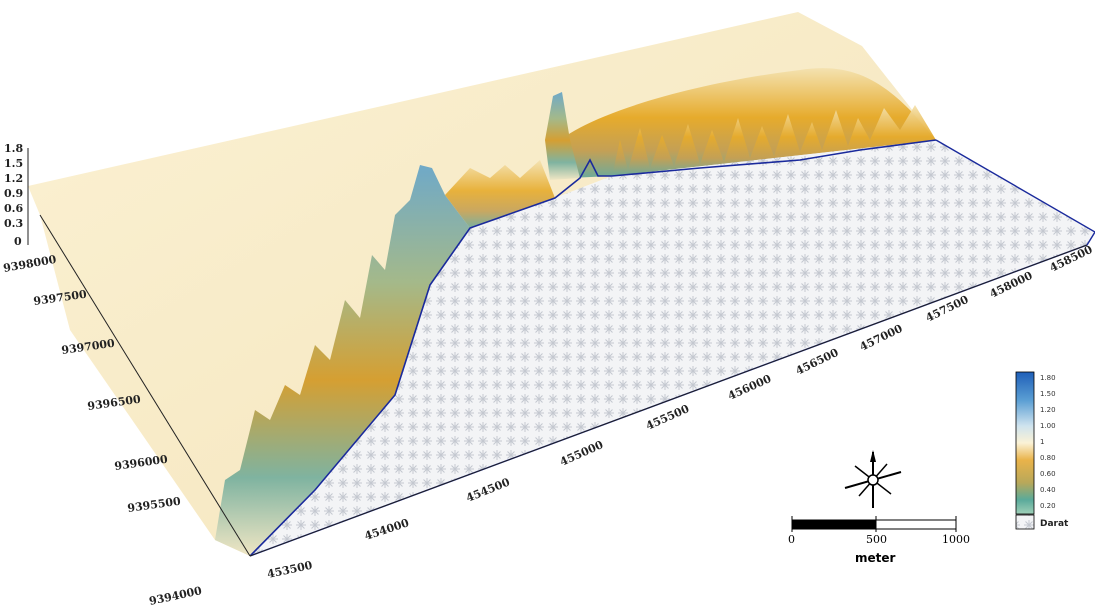  I want to click on ridge-right, so click(748, 123).